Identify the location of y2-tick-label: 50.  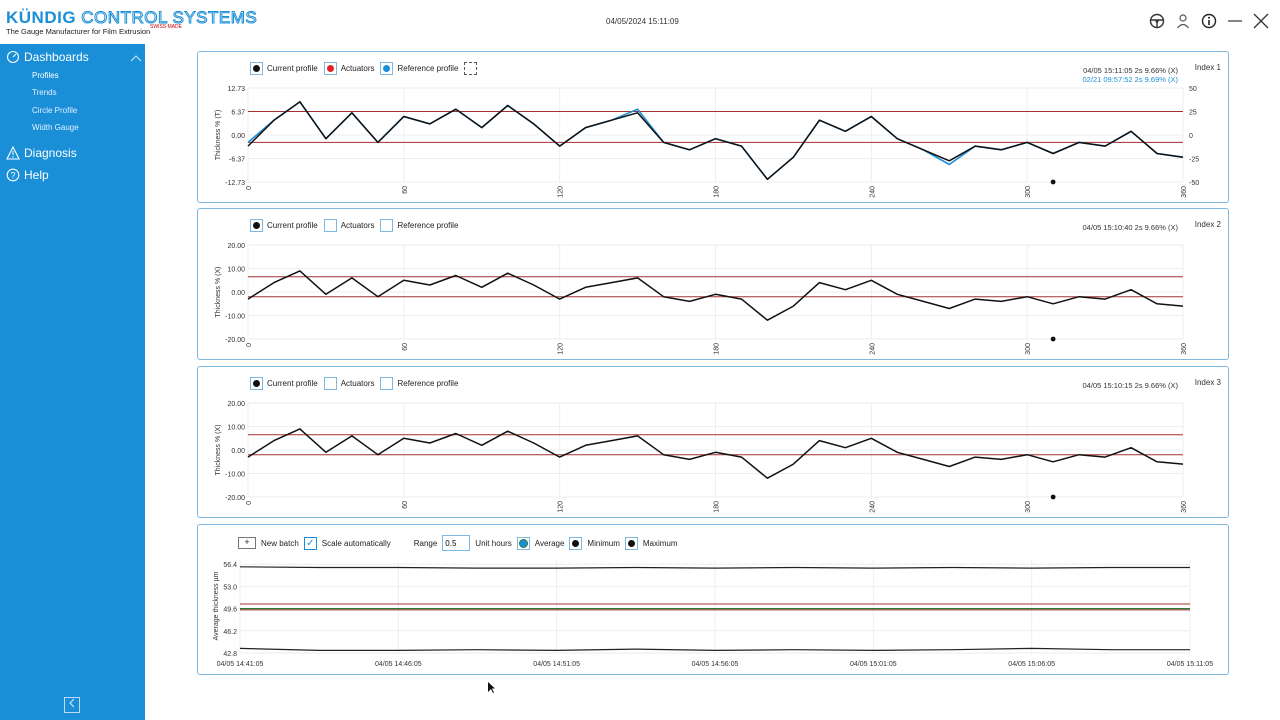
(1193, 89).